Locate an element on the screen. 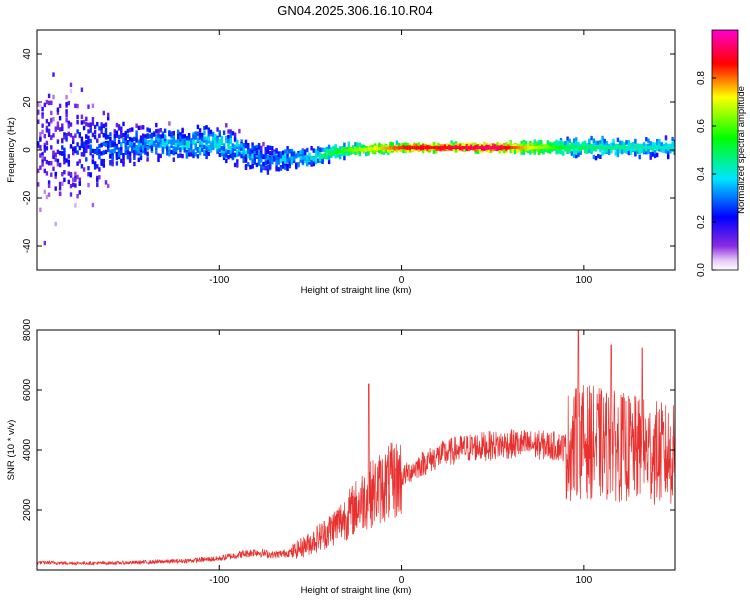 This screenshot has width=750, height=600. y-tick-label: 0 is located at coordinates (27, 150).